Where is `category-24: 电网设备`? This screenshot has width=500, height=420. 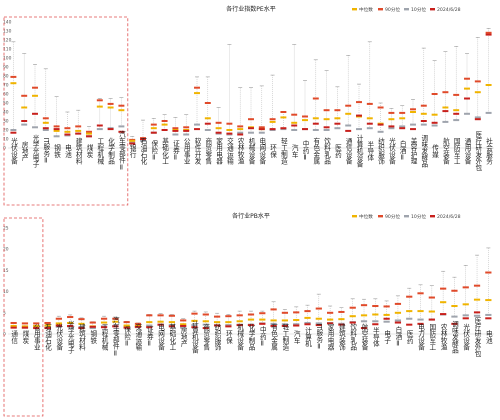 category-24: 电网设备 is located at coordinates (262, 125).